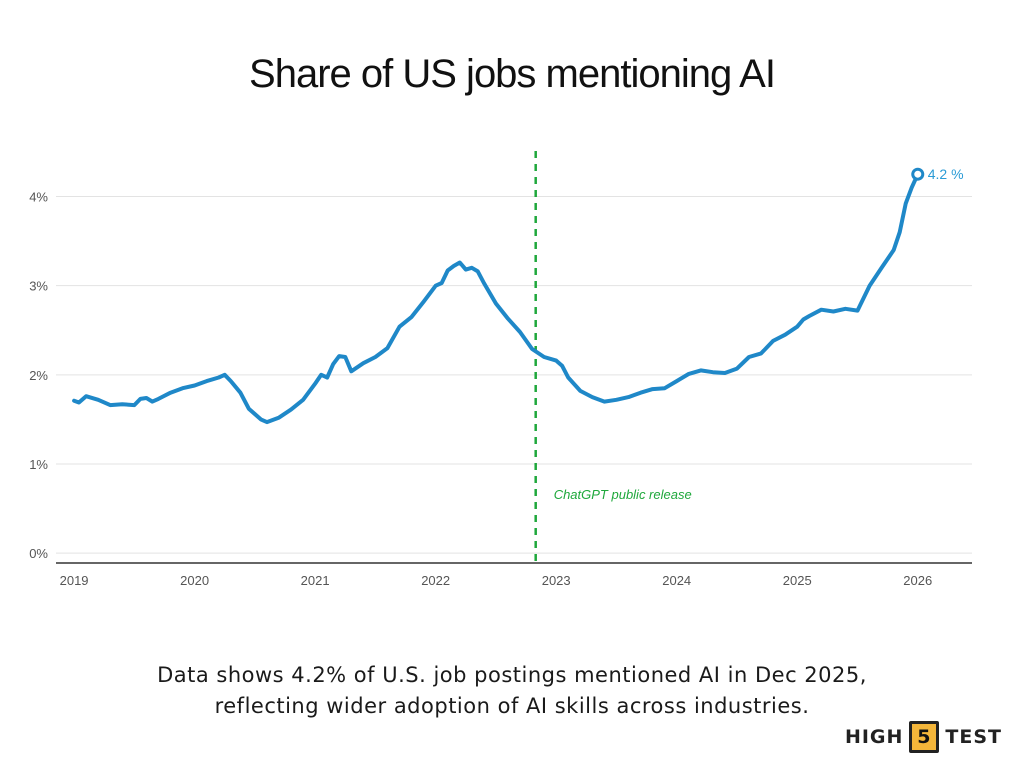 This screenshot has width=1024, height=768. I want to click on brand-logo: HIGH 5 TEST, so click(923, 737).